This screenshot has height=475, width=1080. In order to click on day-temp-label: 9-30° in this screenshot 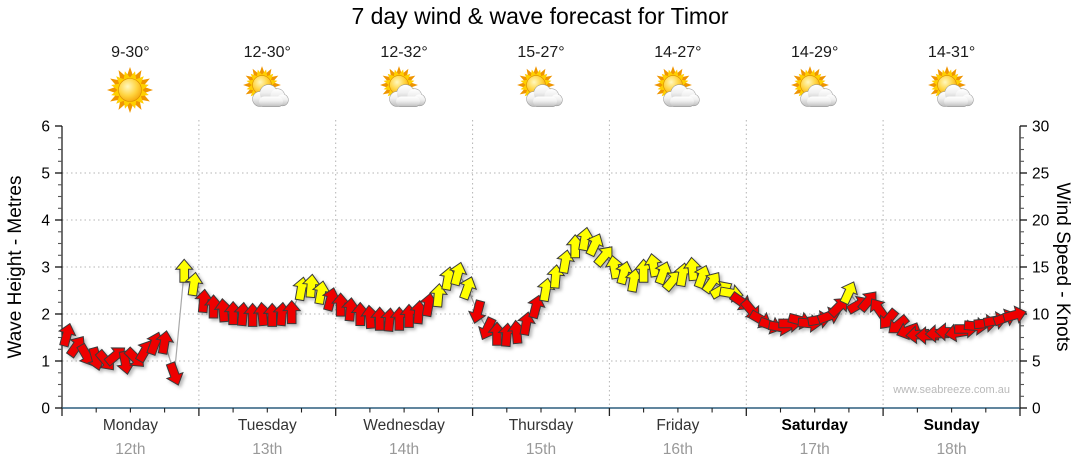, I will do `click(130, 52)`.